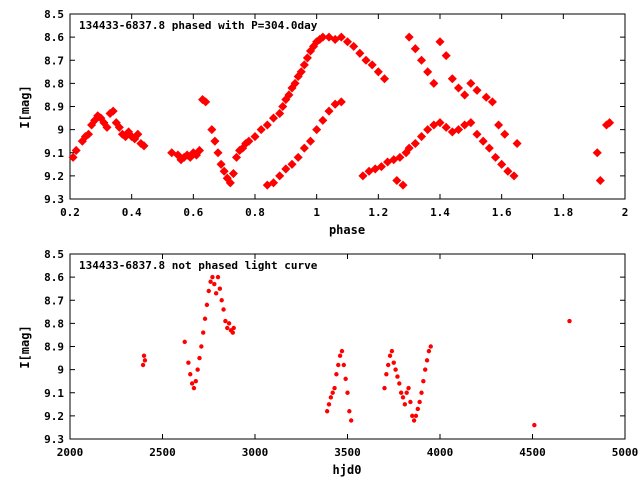  Describe the element at coordinates (440, 212) in the screenshot. I see `phased-x-tick-label: 1.4` at that location.